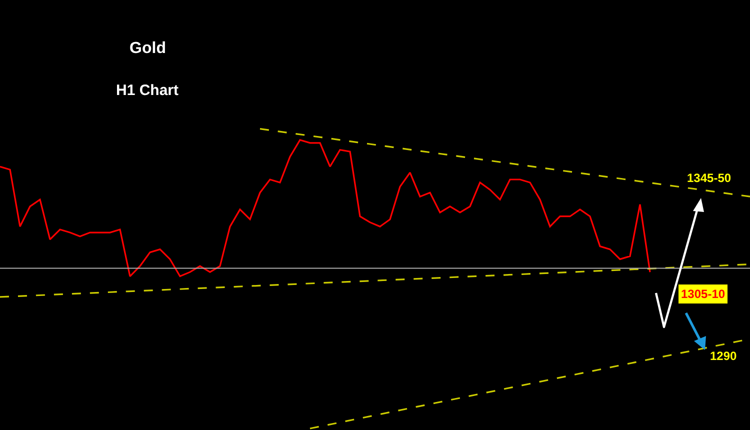  Describe the element at coordinates (709, 178) in the screenshot. I see `annotation: 1345-50` at that location.